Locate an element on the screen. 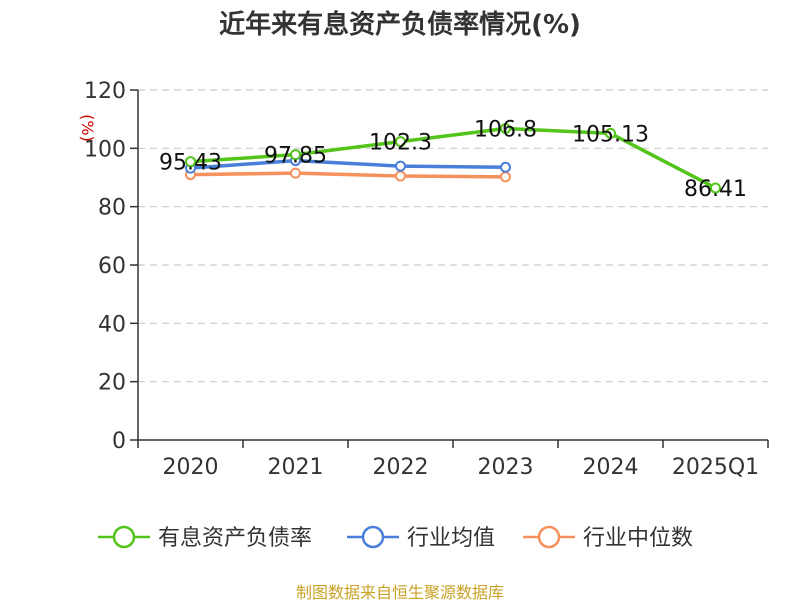 This screenshot has width=800, height=603. chart-title: 近年来有息资产负债率情况(%) is located at coordinates (400, 25).